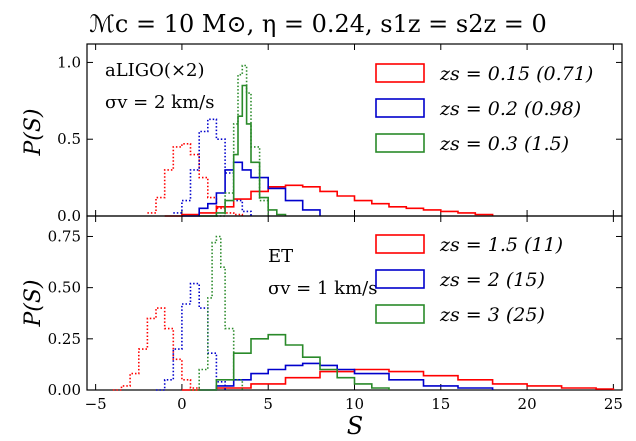 This screenshot has height=441, width=636. What do you see at coordinates (69, 139) in the screenshot?
I see `y-tick-label: 0.5` at bounding box center [69, 139].